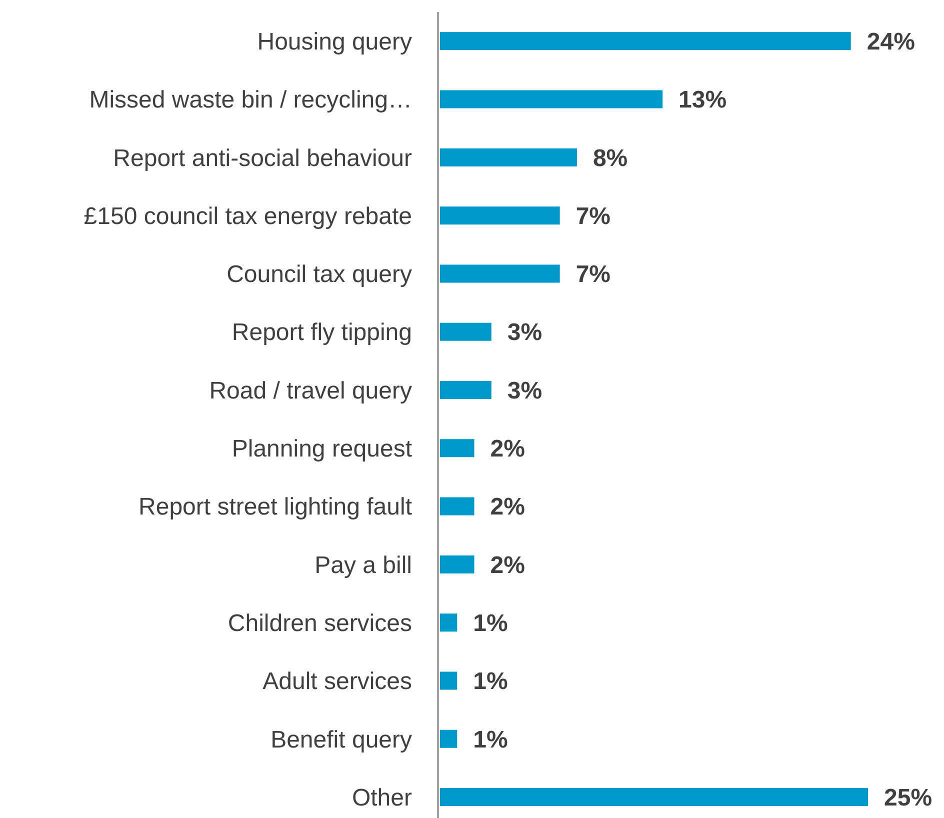  I want to click on y-tick-label: Adult services, so click(337, 682).